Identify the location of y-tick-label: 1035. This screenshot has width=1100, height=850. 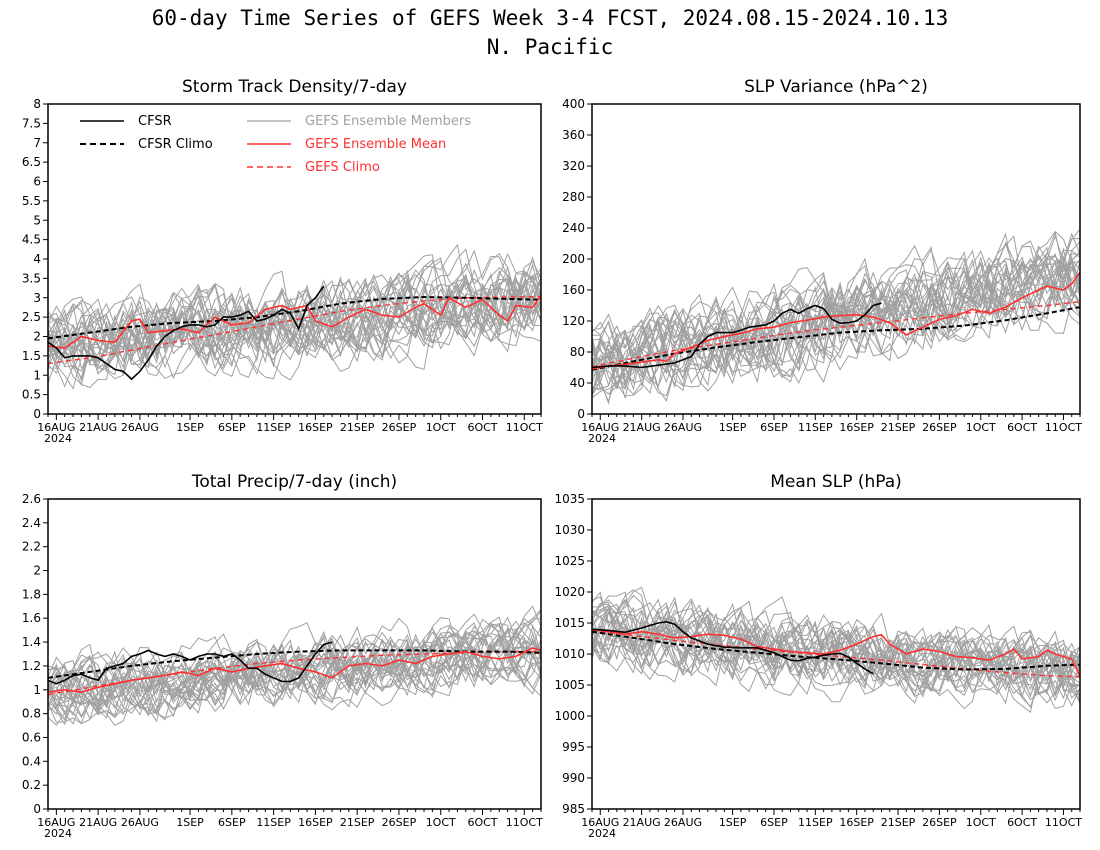
(569, 499).